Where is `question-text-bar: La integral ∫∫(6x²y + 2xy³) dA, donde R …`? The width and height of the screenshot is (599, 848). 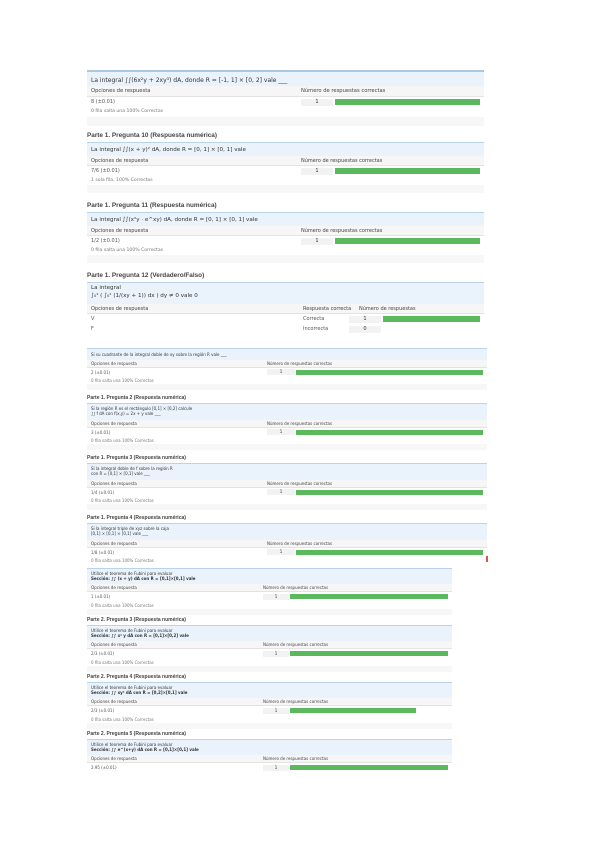 question-text-bar: La integral ∫∫(6x²y + 2xy³) dA, donde R … is located at coordinates (285, 78).